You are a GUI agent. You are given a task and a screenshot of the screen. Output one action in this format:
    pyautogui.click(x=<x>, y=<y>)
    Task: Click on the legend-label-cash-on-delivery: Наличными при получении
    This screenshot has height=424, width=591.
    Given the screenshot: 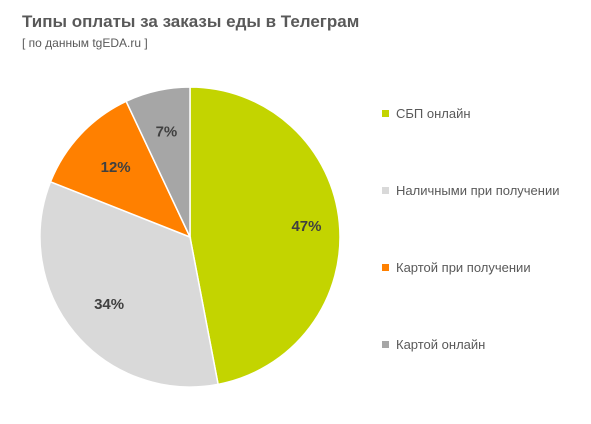 What is the action you would take?
    pyautogui.click(x=478, y=190)
    